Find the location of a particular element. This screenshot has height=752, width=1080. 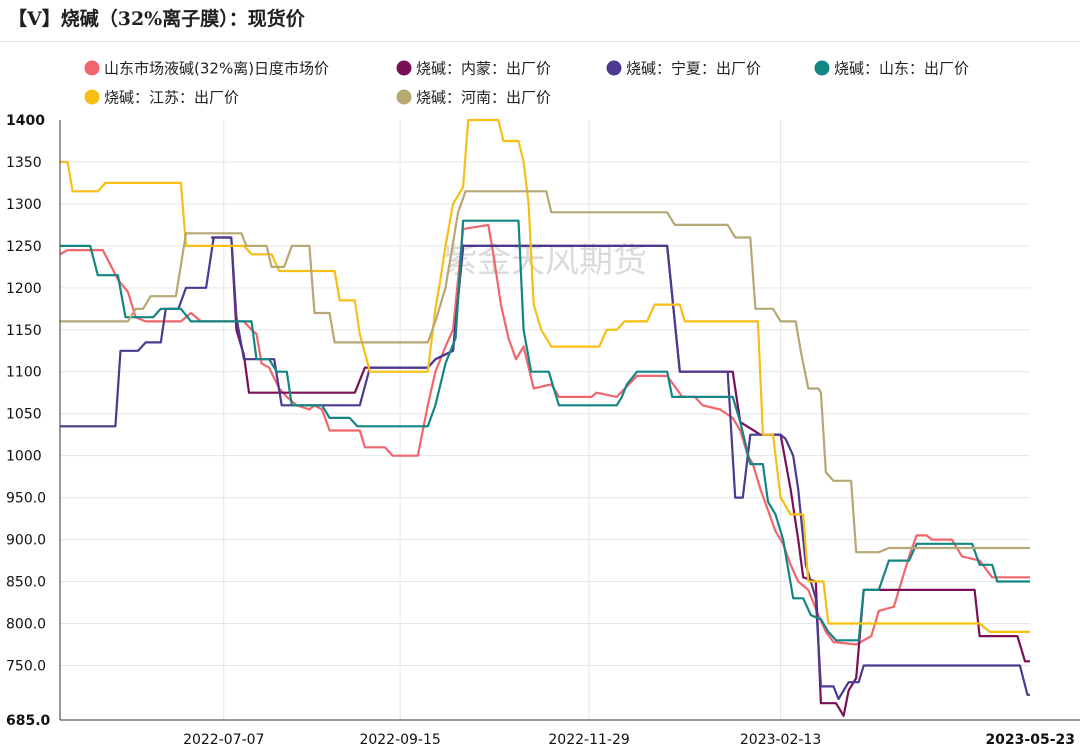

y-tick-label: 800.0 is located at coordinates (26, 624).